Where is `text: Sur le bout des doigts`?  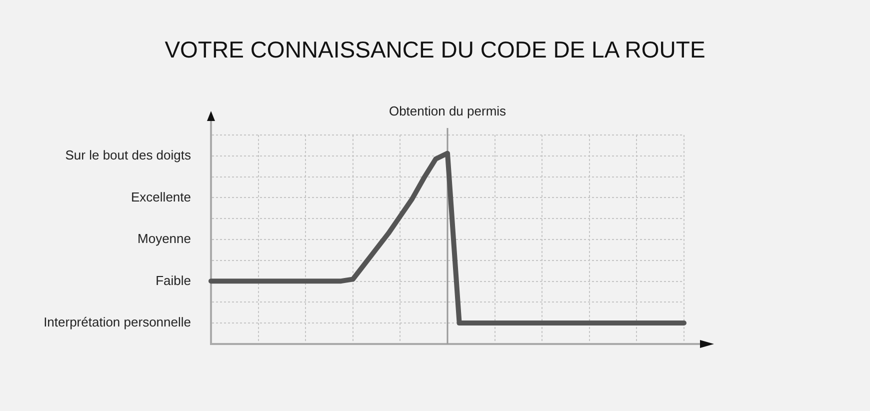 text: Sur le bout des doigts is located at coordinates (128, 154).